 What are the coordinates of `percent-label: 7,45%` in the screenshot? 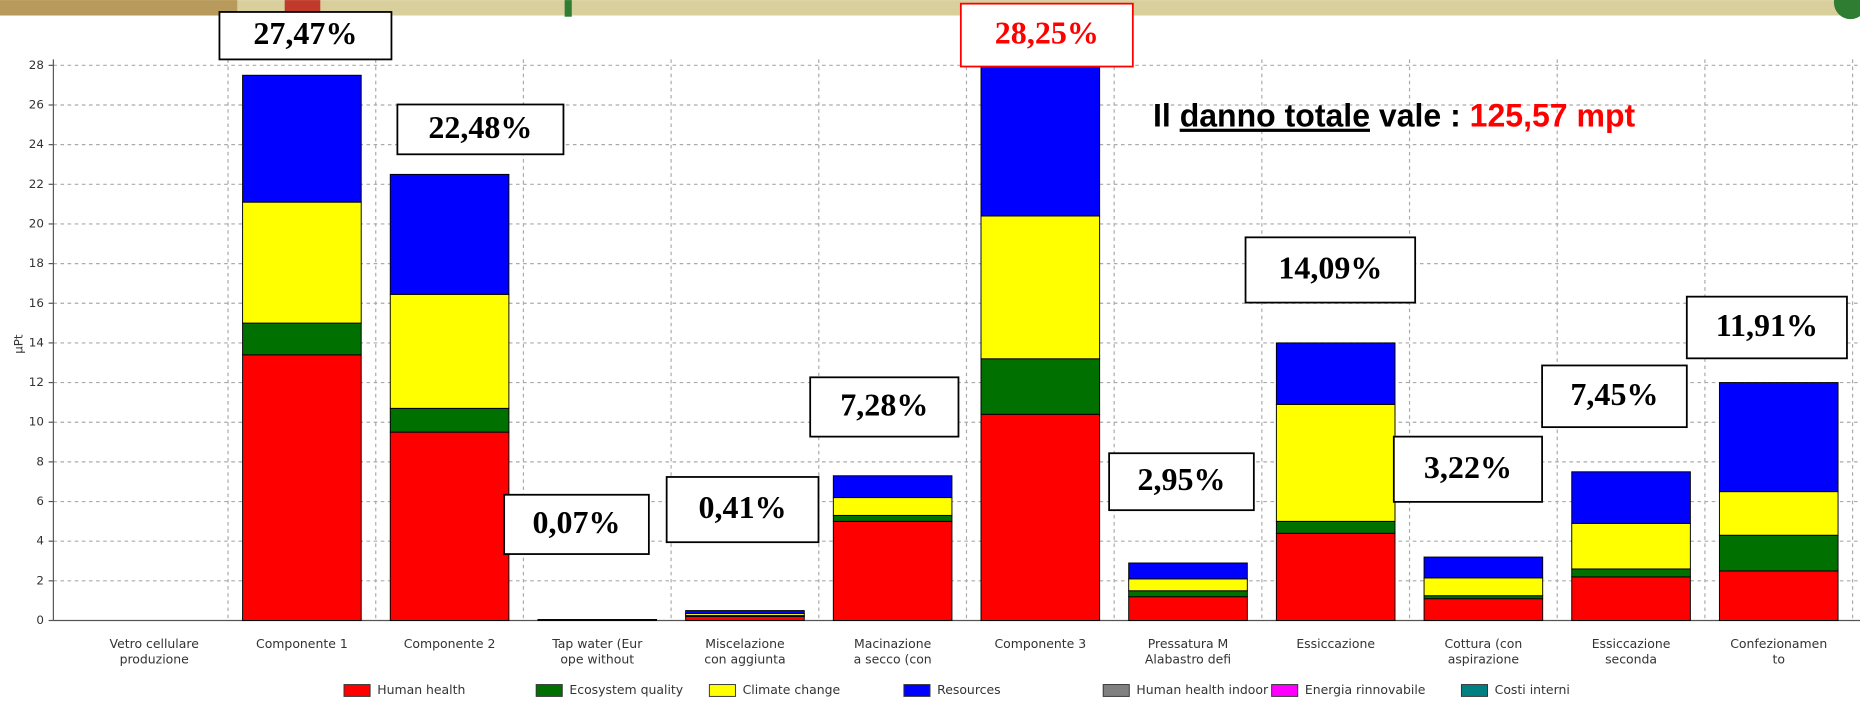 It's located at (1614, 394).